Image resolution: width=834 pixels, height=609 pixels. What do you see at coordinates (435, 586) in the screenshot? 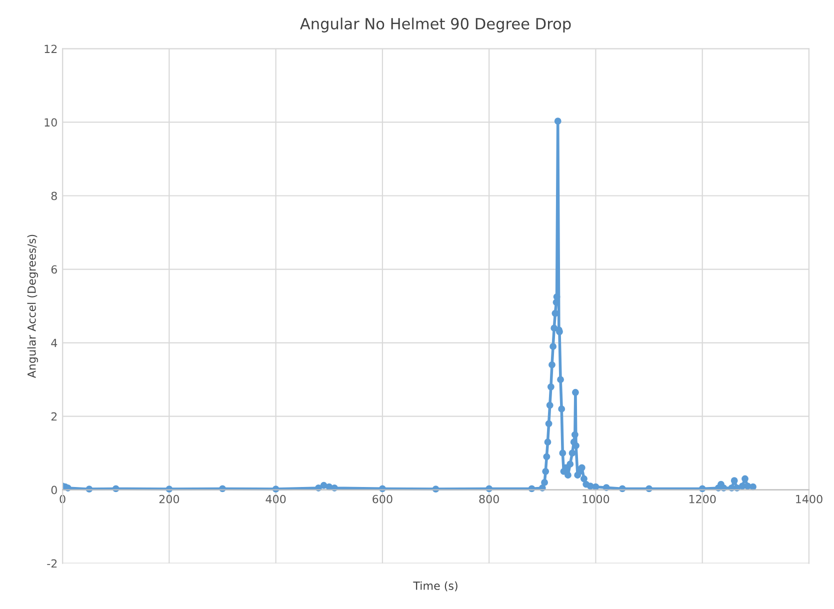
I see `x-axis-title: Time (s)` at bounding box center [435, 586].